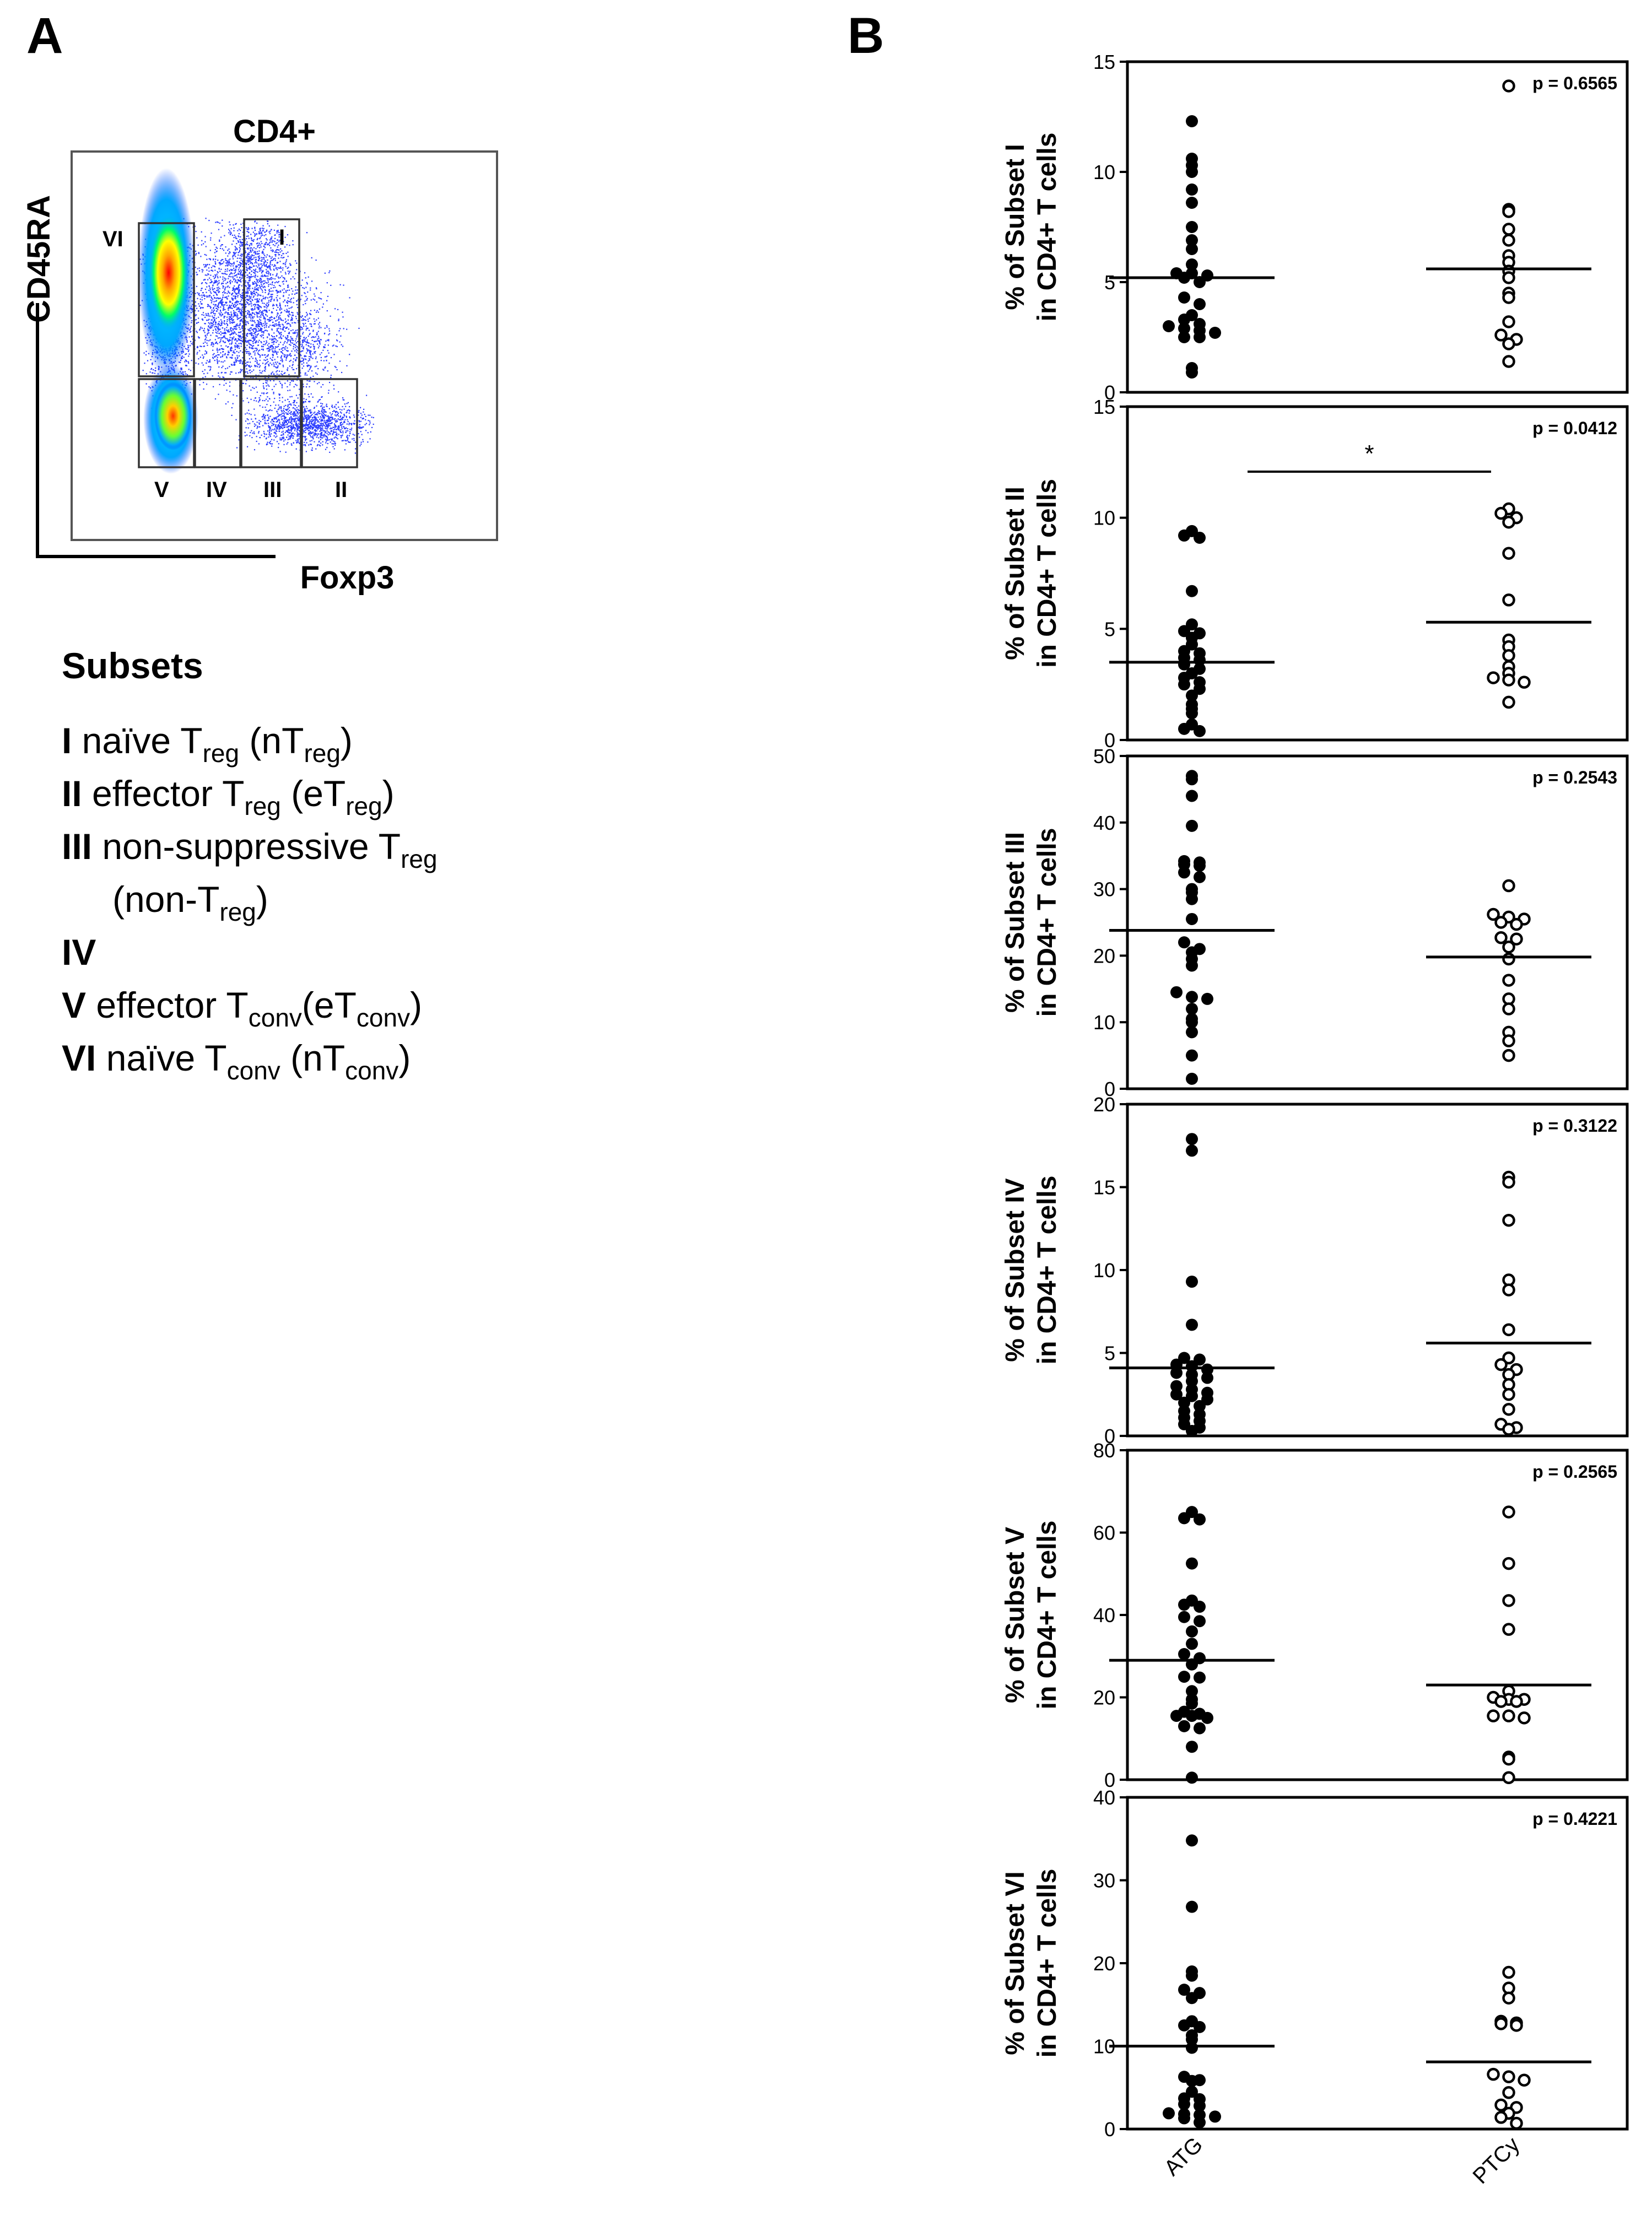 Image resolution: width=1652 pixels, height=2215 pixels. What do you see at coordinates (310, 952) in the screenshot?
I see `subset-row-iv: IV` at bounding box center [310, 952].